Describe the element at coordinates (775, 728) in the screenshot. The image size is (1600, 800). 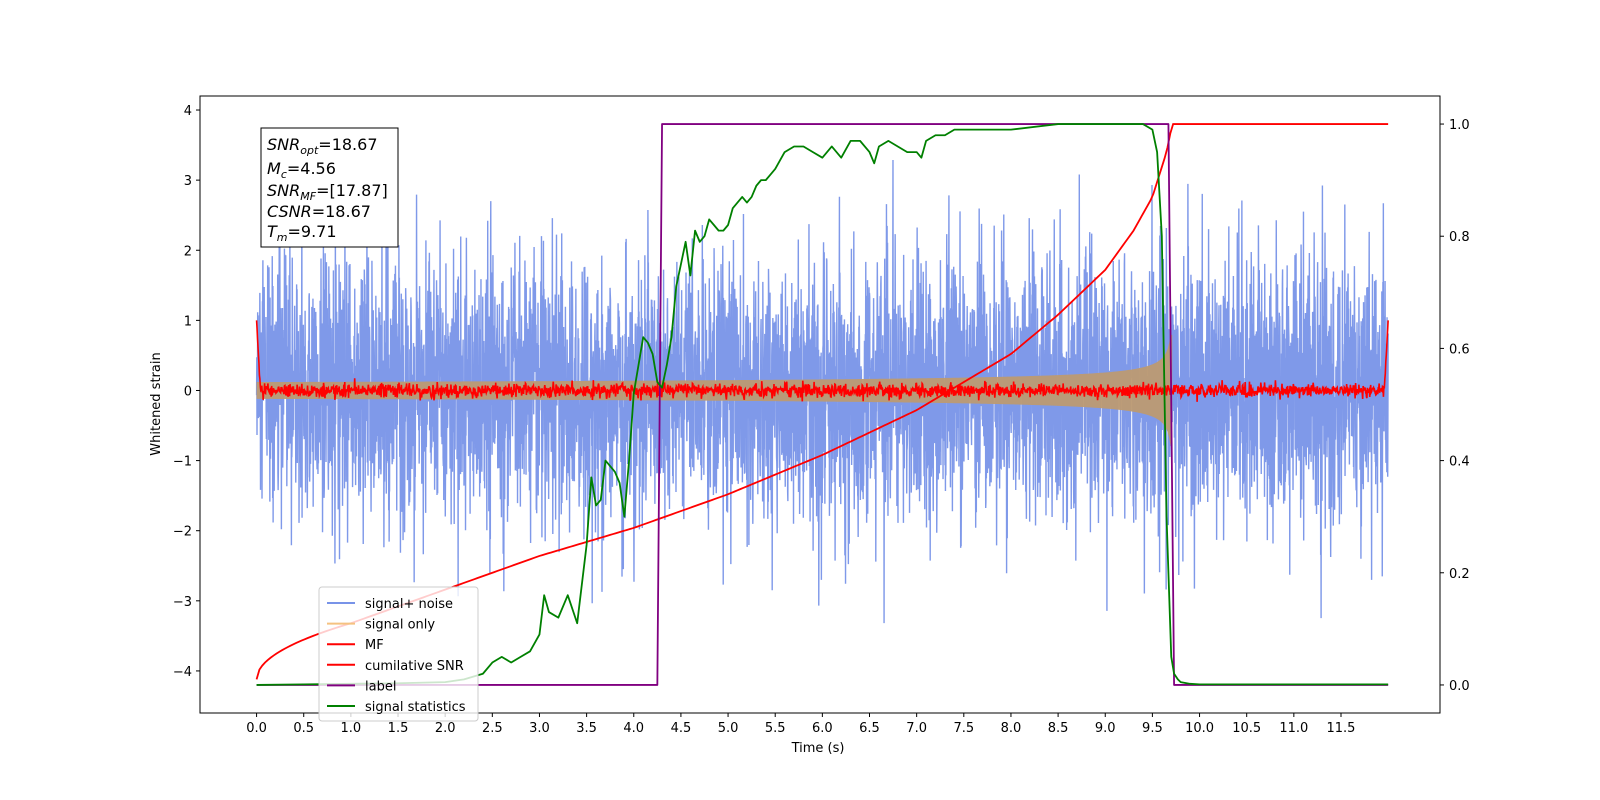
I see `x-tick-label: 5.5` at that location.